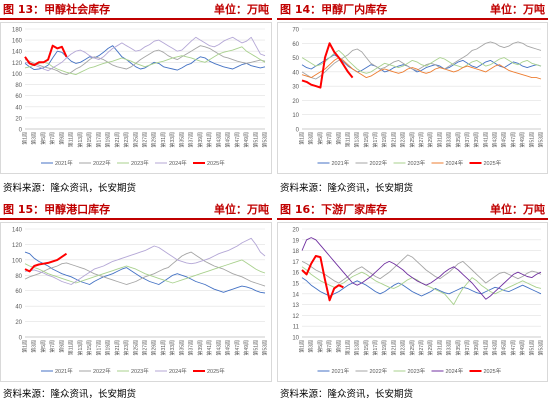 This screenshot has height=401, width=550. Describe the element at coordinates (25, 138) in the screenshot. I see `x-tick-label: 第1周` at that location.